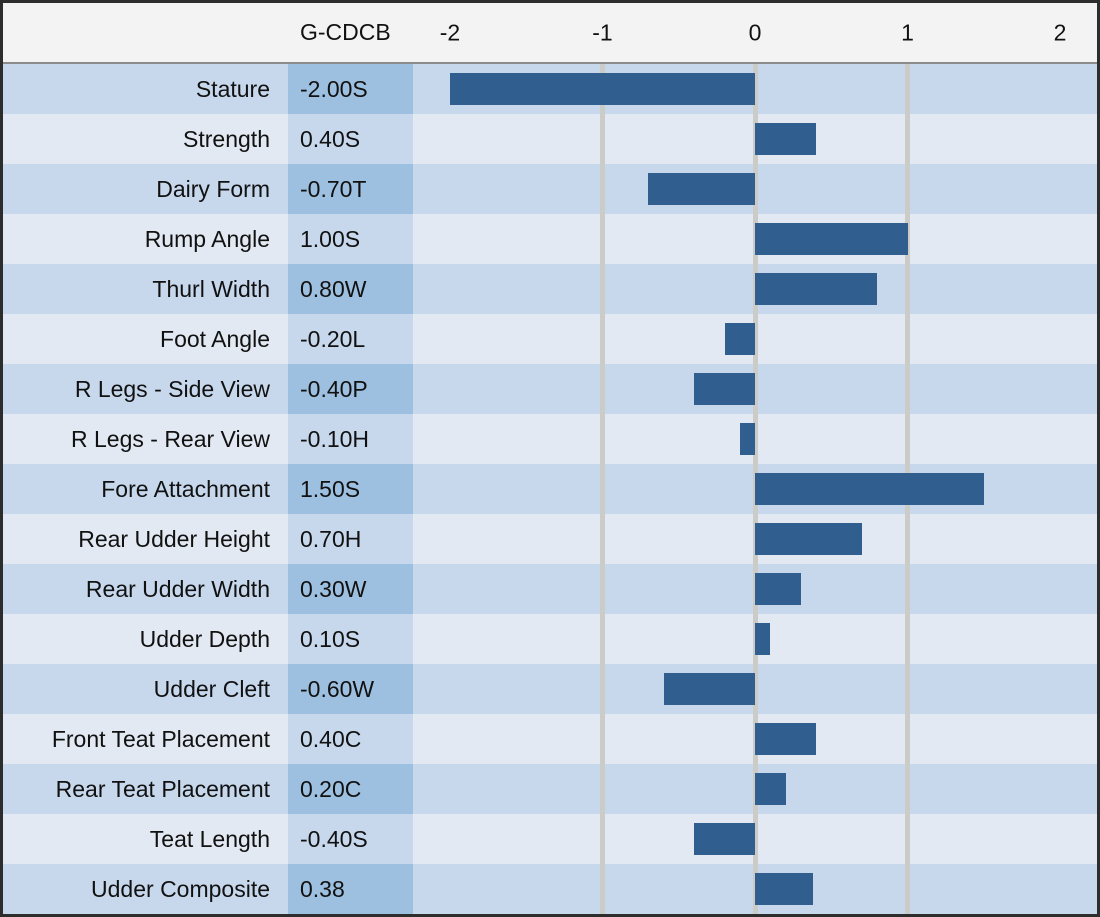  What do you see at coordinates (145, 89) in the screenshot?
I see `trait-name-label: Stature` at bounding box center [145, 89].